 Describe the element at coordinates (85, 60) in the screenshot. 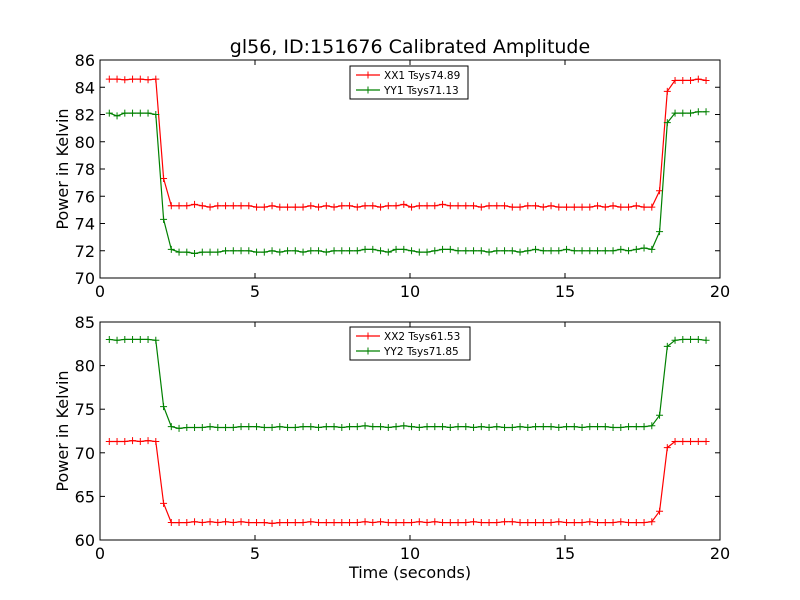

I see `y-tick-label: 86` at that location.